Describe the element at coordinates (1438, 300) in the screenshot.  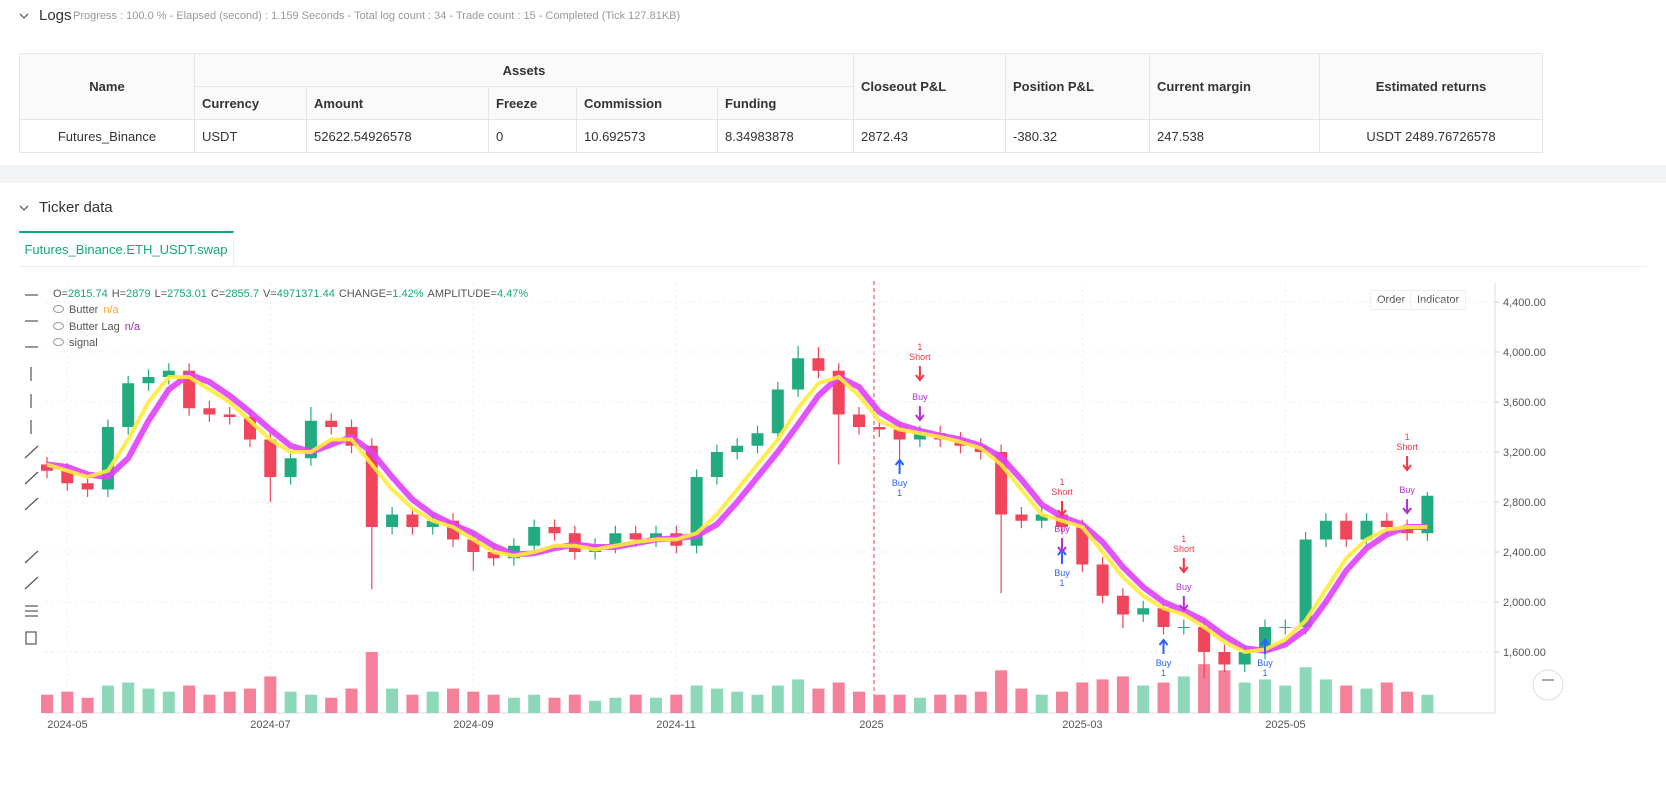
I see `indicator-button: Indicator` at that location.